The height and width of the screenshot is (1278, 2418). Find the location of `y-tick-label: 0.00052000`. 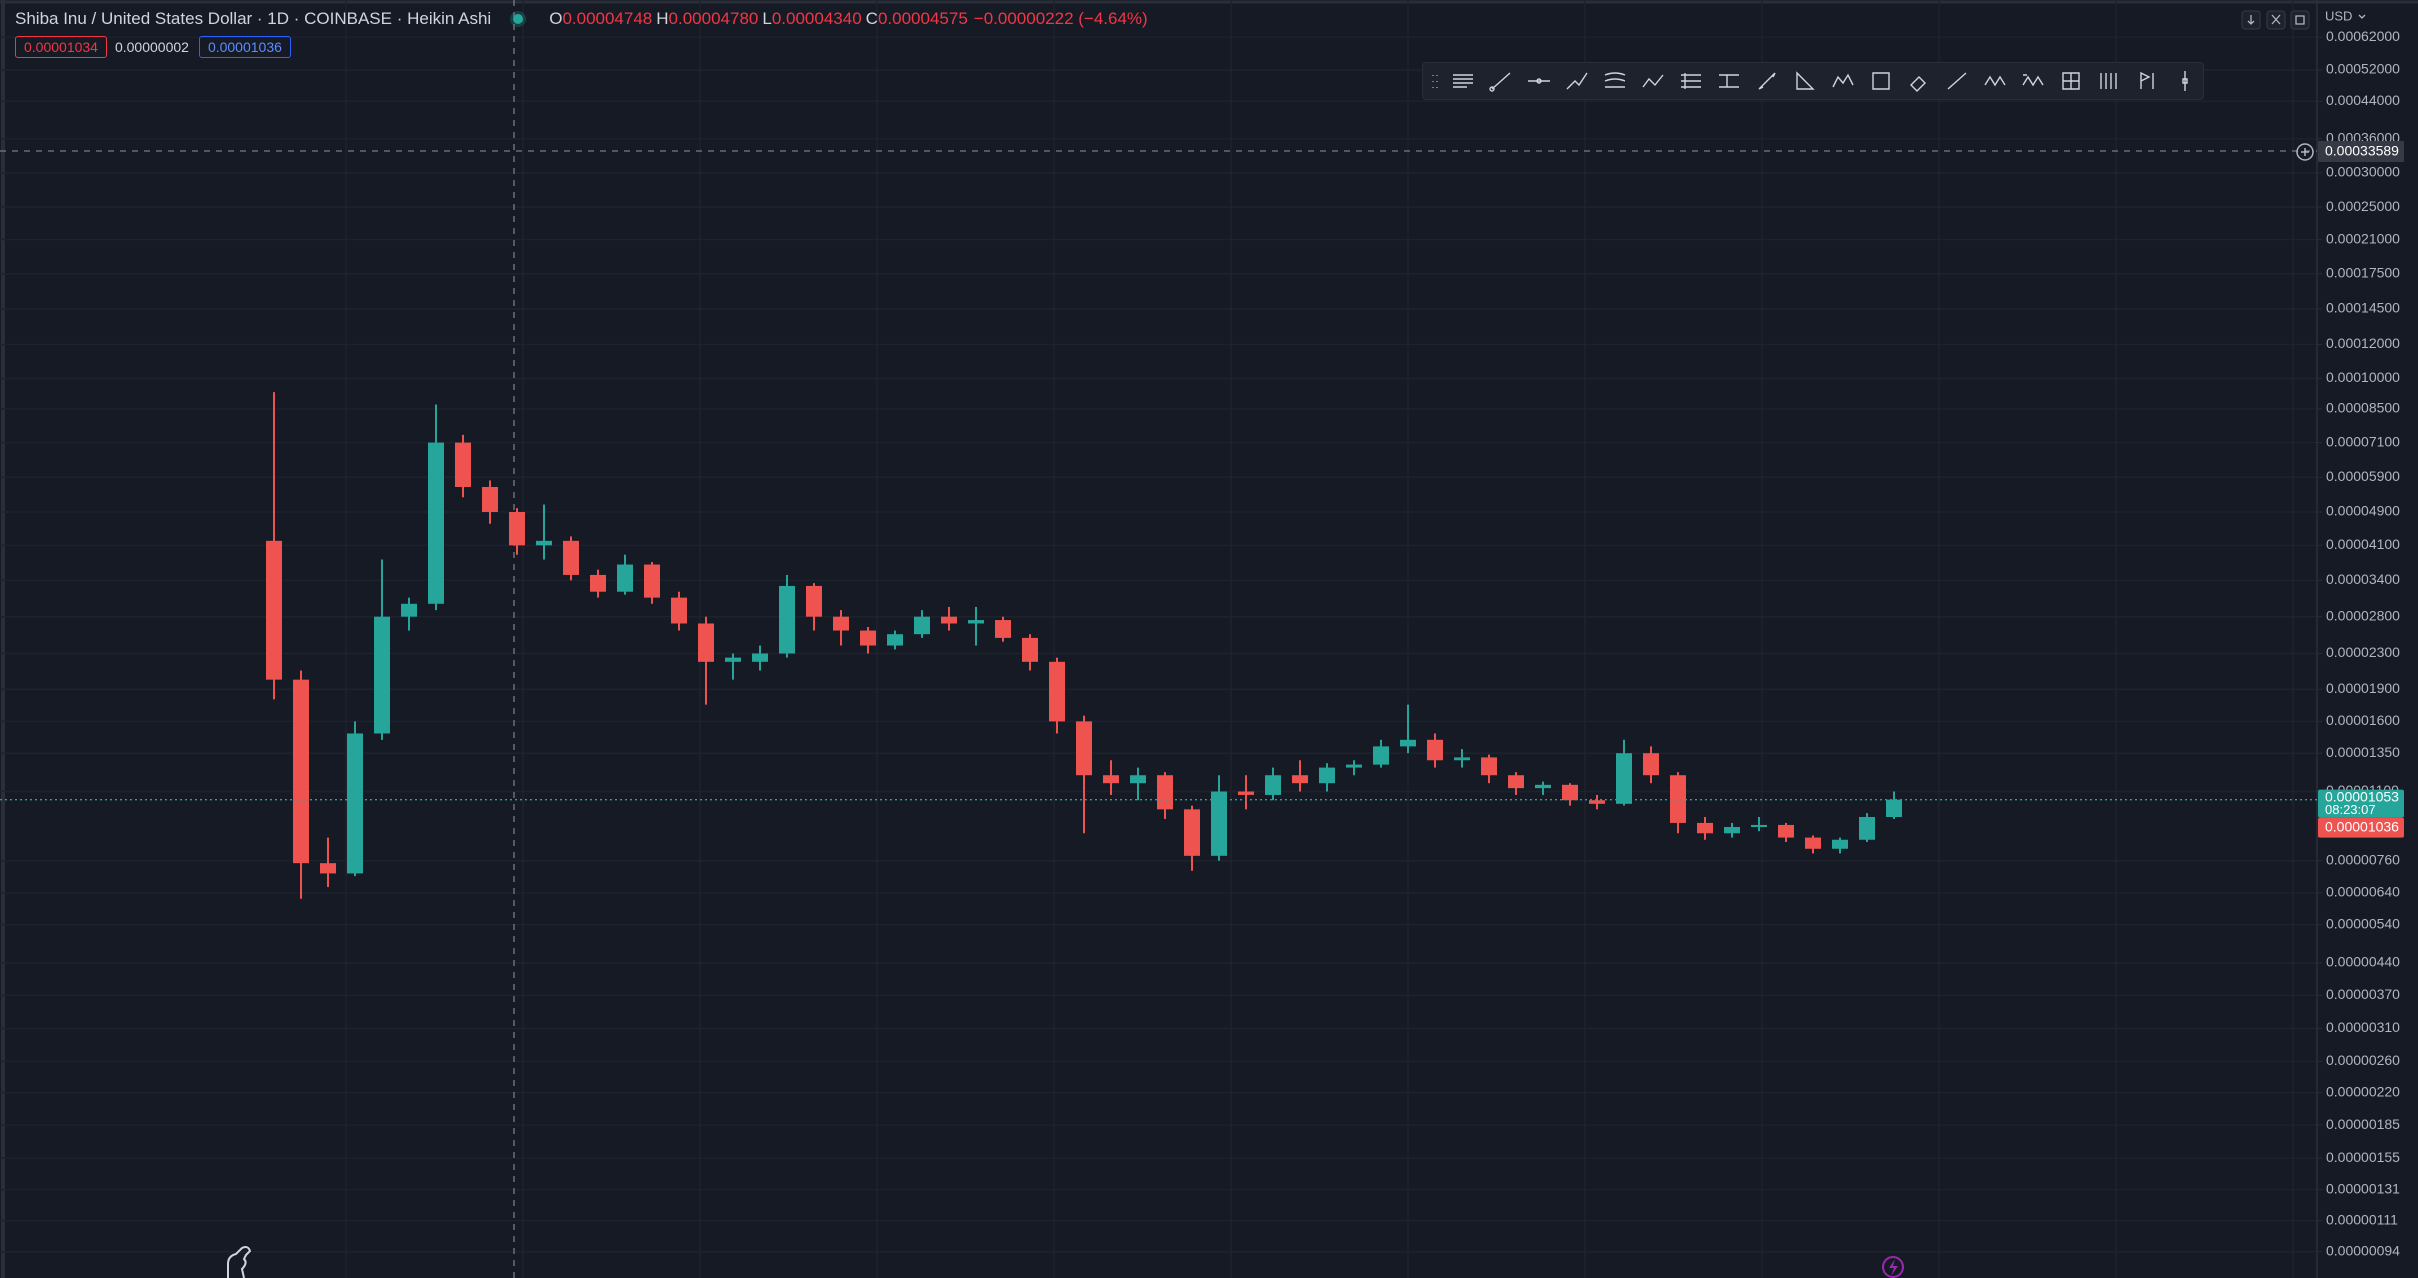

y-tick-label: 0.00052000 is located at coordinates (2363, 69).